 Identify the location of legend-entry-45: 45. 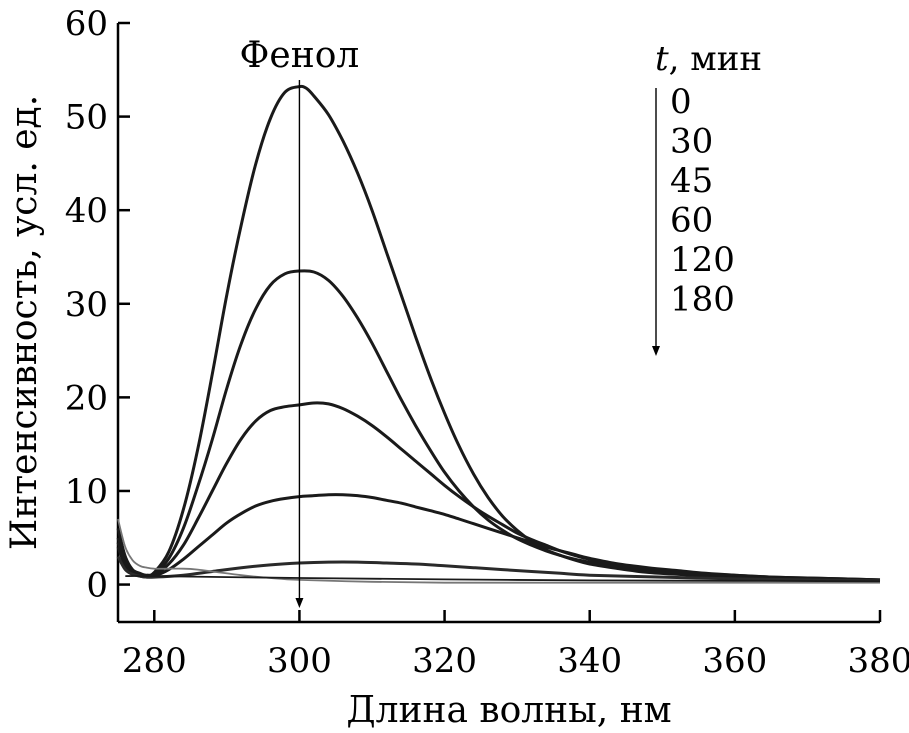
(691, 181).